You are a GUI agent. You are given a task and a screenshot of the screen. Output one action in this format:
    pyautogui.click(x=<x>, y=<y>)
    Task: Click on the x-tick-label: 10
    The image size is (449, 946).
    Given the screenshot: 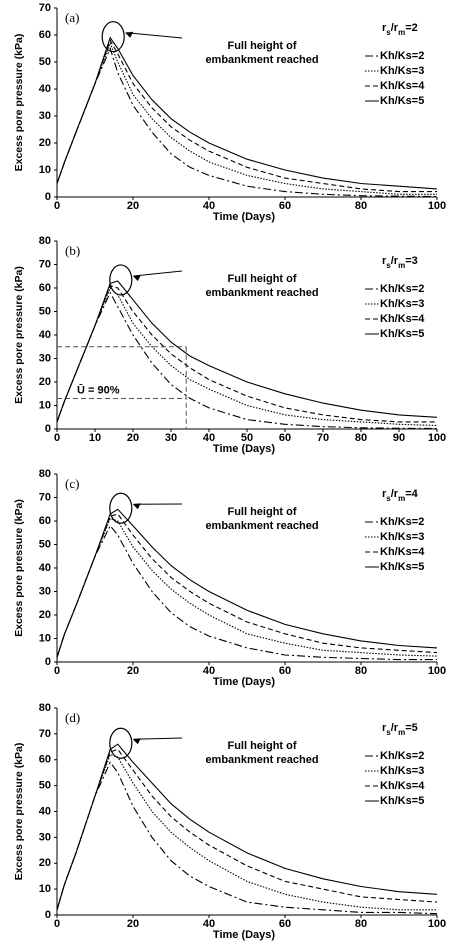 What is the action you would take?
    pyautogui.click(x=95, y=438)
    